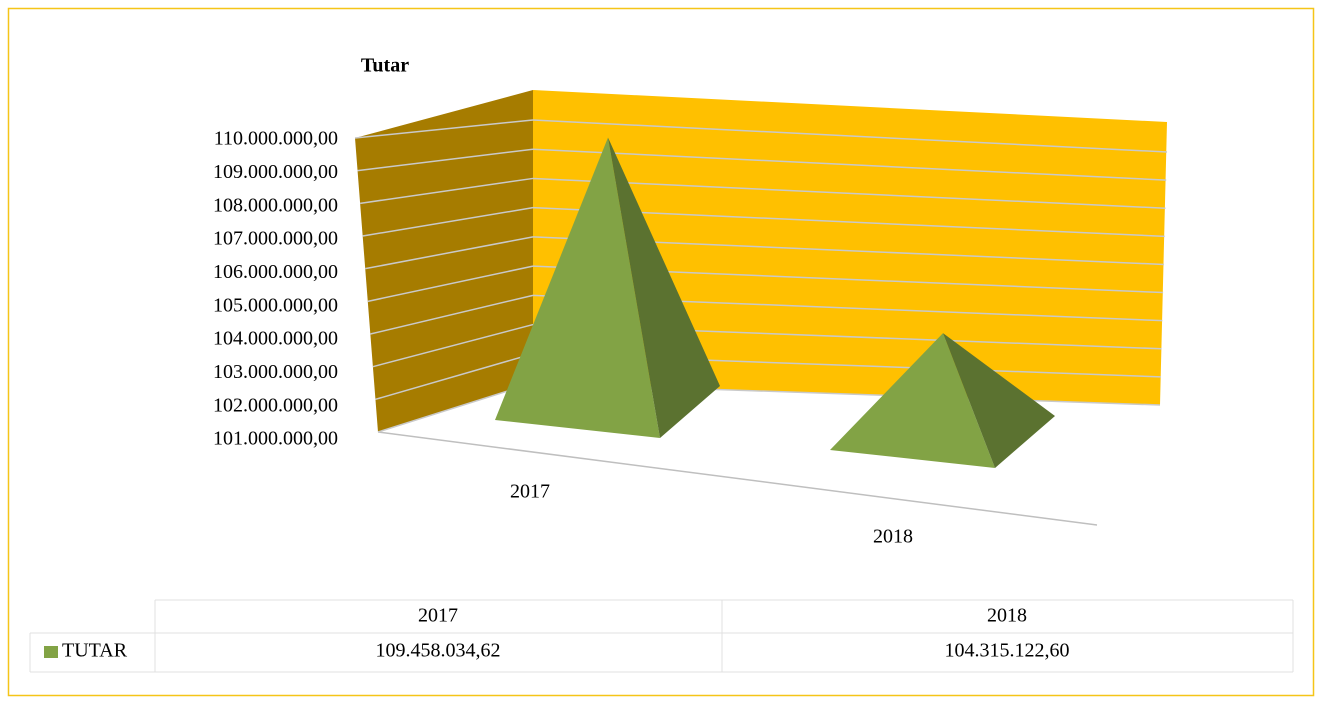 This screenshot has height=704, width=1322. What do you see at coordinates (51, 652) in the screenshot?
I see `legend-key` at bounding box center [51, 652].